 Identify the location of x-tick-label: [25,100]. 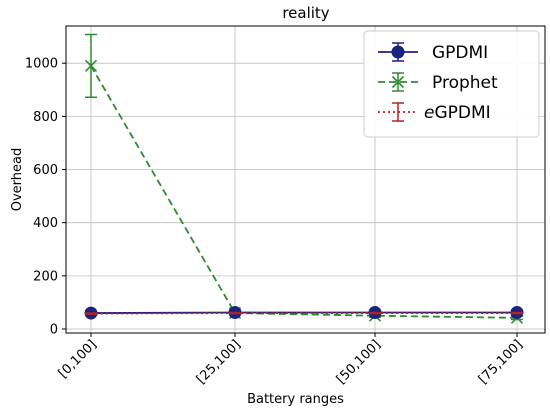
(219, 362).